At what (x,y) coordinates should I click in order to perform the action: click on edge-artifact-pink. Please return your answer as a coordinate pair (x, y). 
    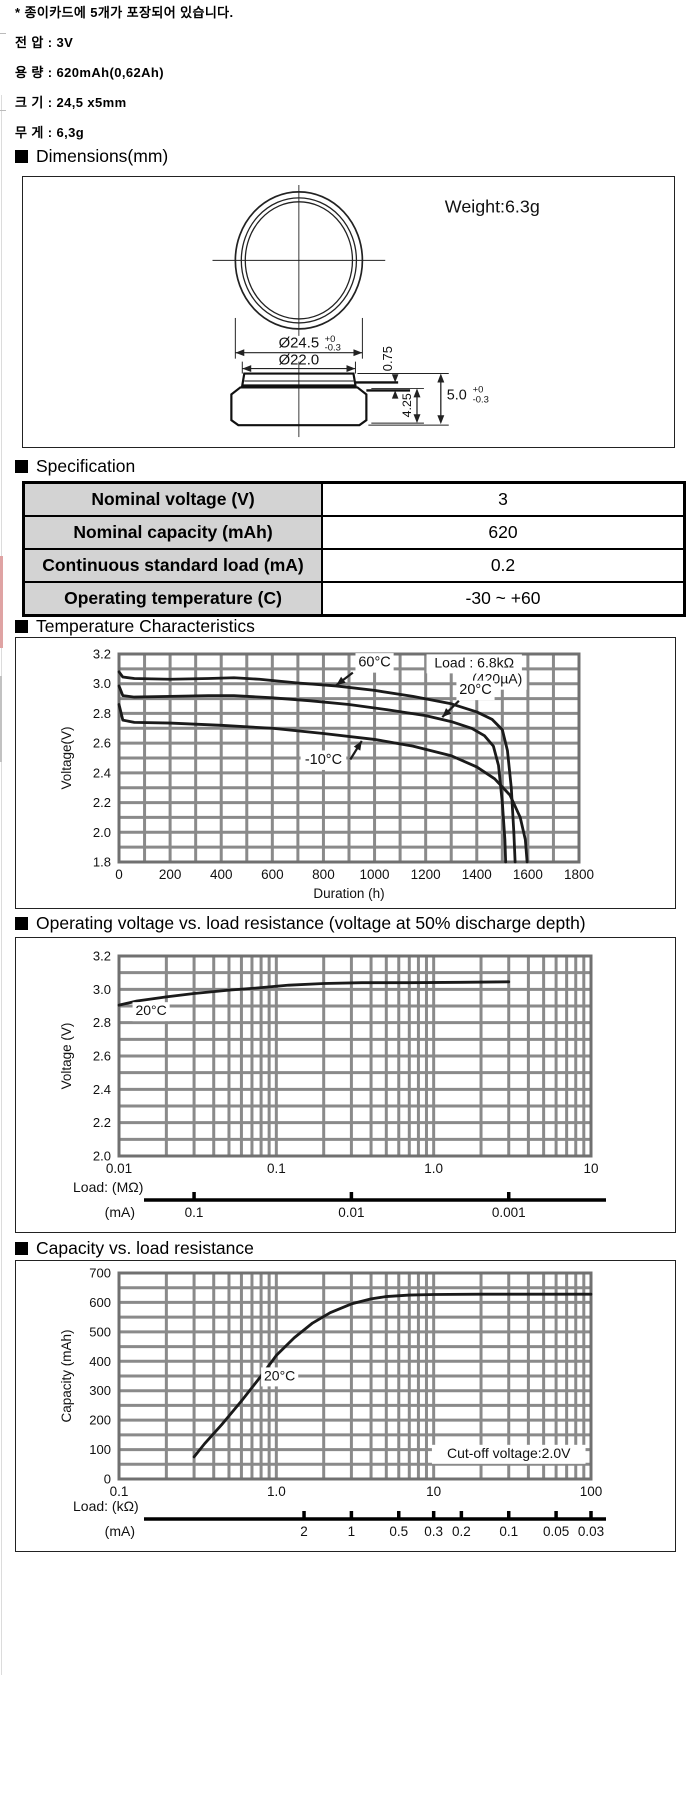
    Looking at the image, I should click on (1, 602).